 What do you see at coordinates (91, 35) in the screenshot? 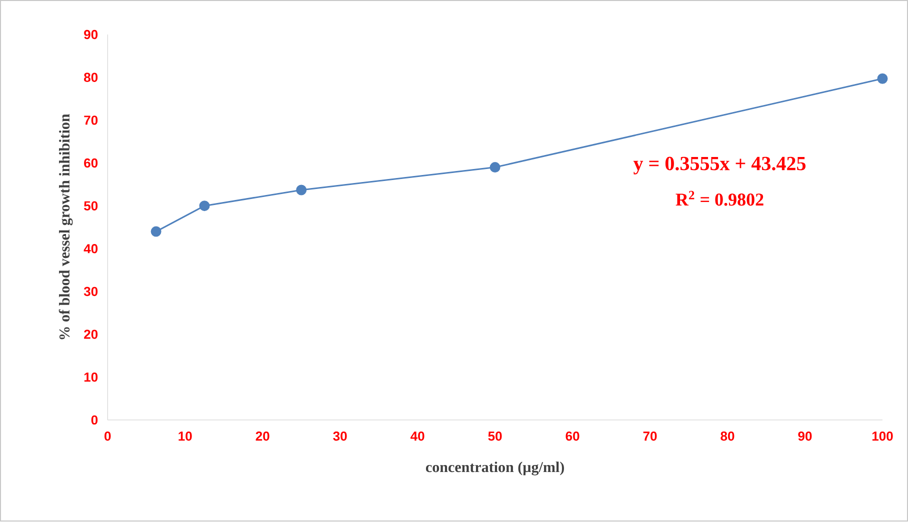
I see `y-tick-label: 90` at bounding box center [91, 35].